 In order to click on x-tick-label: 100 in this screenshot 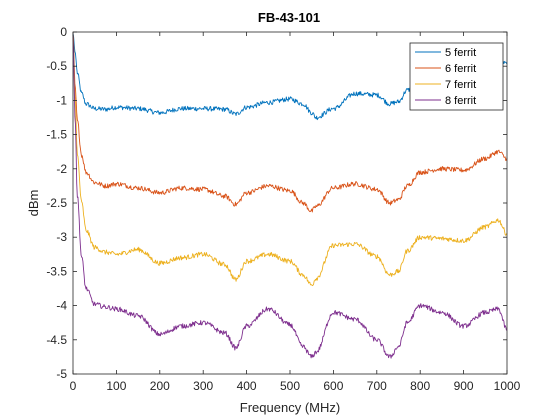, I will do `click(116, 386)`.